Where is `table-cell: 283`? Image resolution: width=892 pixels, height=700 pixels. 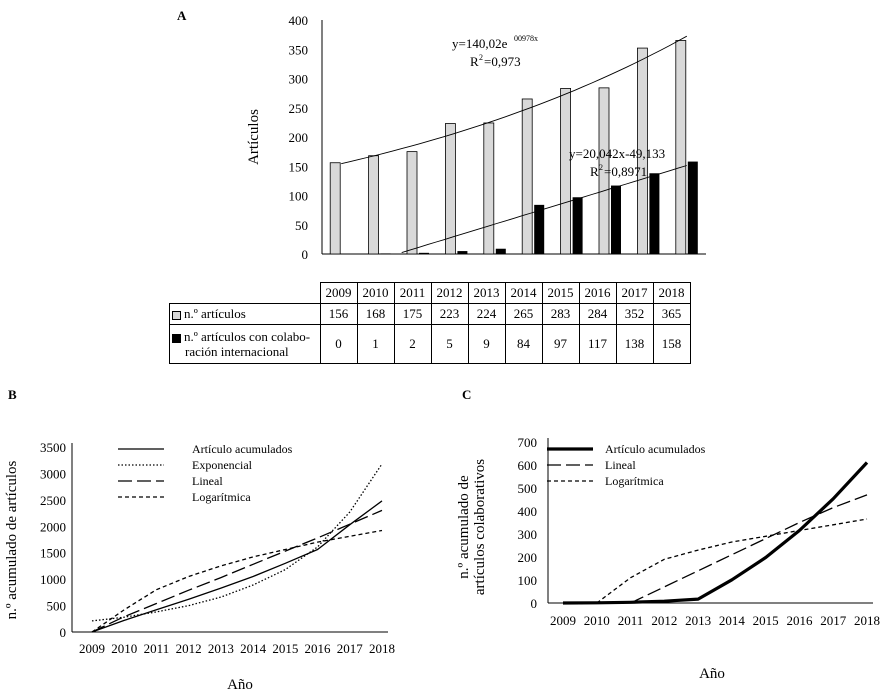 table-cell: 283 is located at coordinates (560, 314).